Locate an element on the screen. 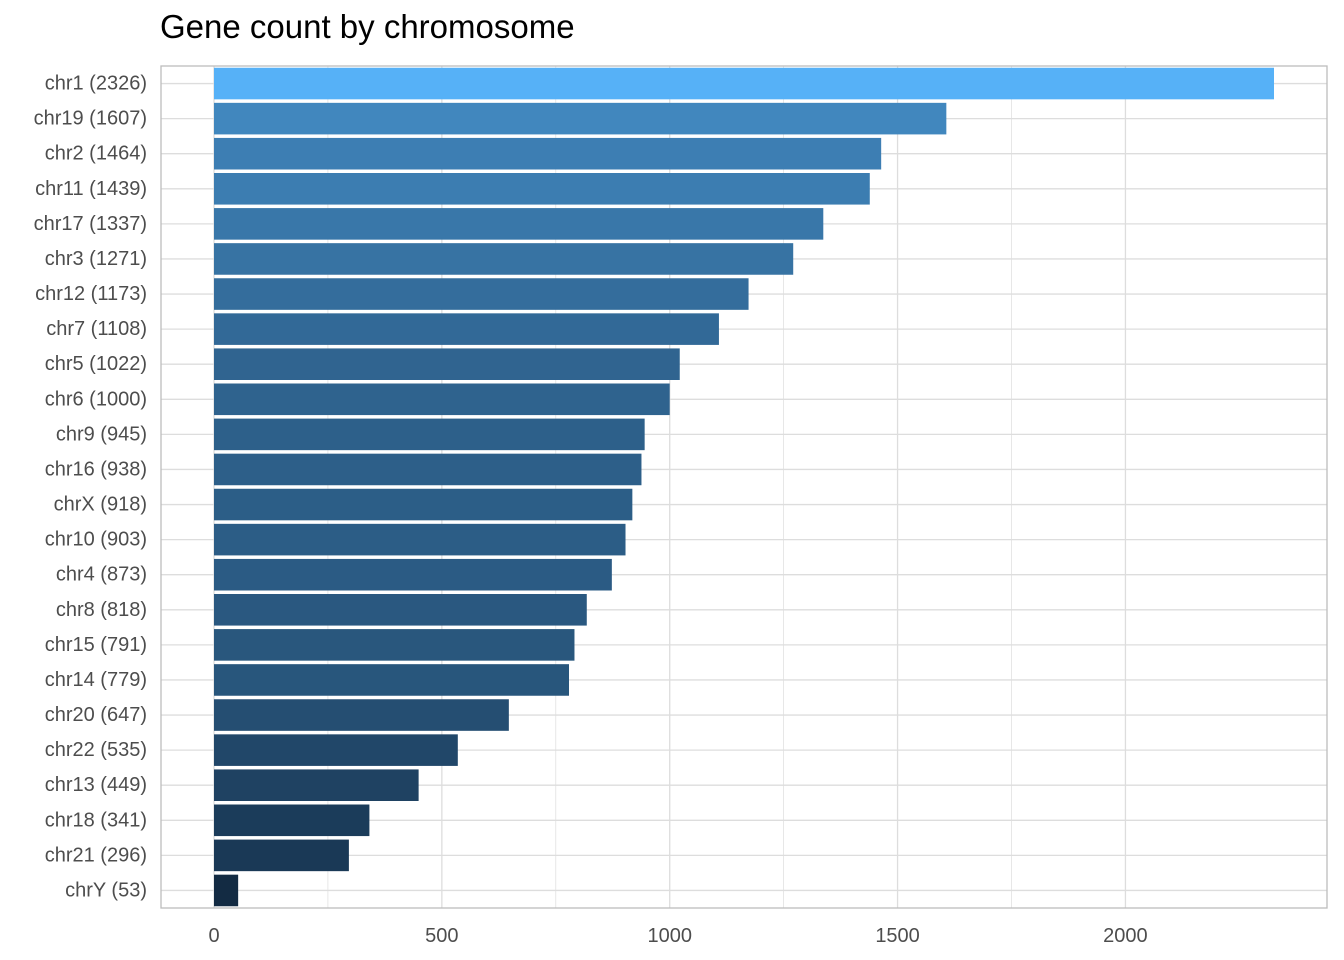 The width and height of the screenshot is (1344, 960). y-tick-label: chr15 (791) is located at coordinates (96, 645).